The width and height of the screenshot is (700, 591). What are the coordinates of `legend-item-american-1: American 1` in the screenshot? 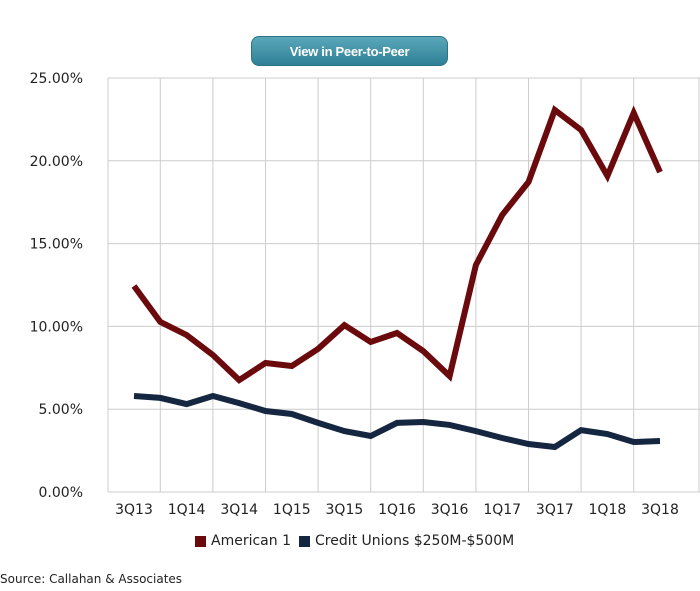 It's located at (243, 541).